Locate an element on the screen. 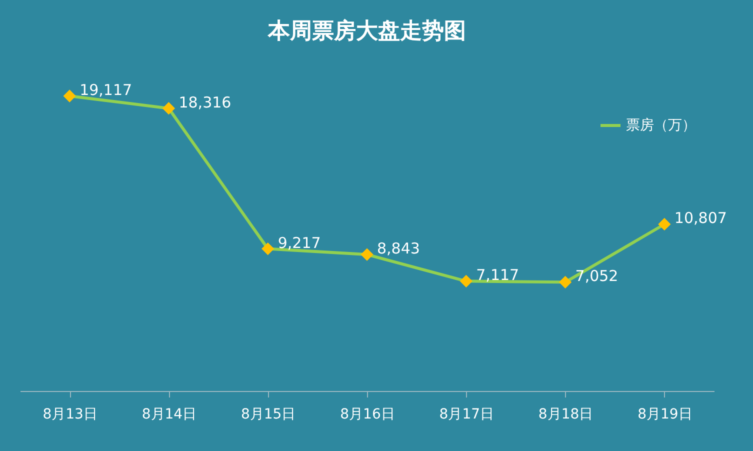 The height and width of the screenshot is (451, 753). legend-label: 票房（万） is located at coordinates (661, 126).